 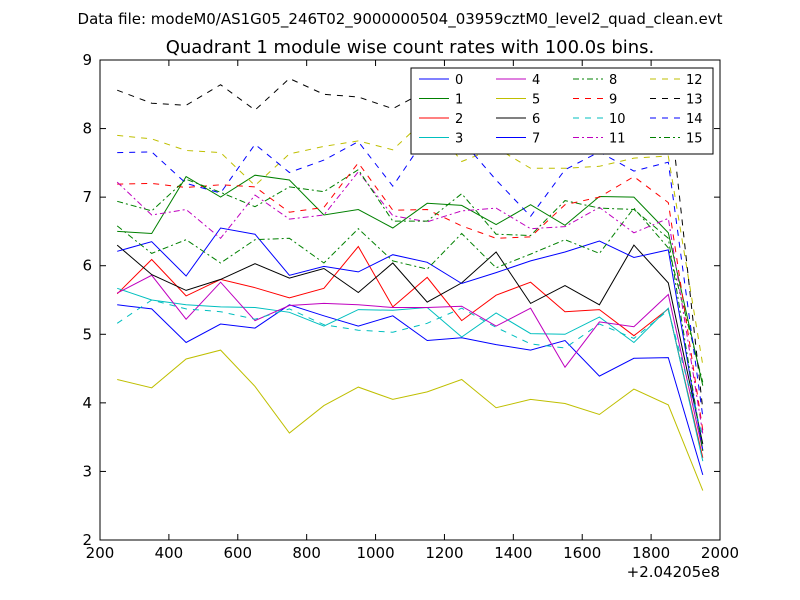 What do you see at coordinates (694, 100) in the screenshot?
I see `legend-label-13: 13` at bounding box center [694, 100].